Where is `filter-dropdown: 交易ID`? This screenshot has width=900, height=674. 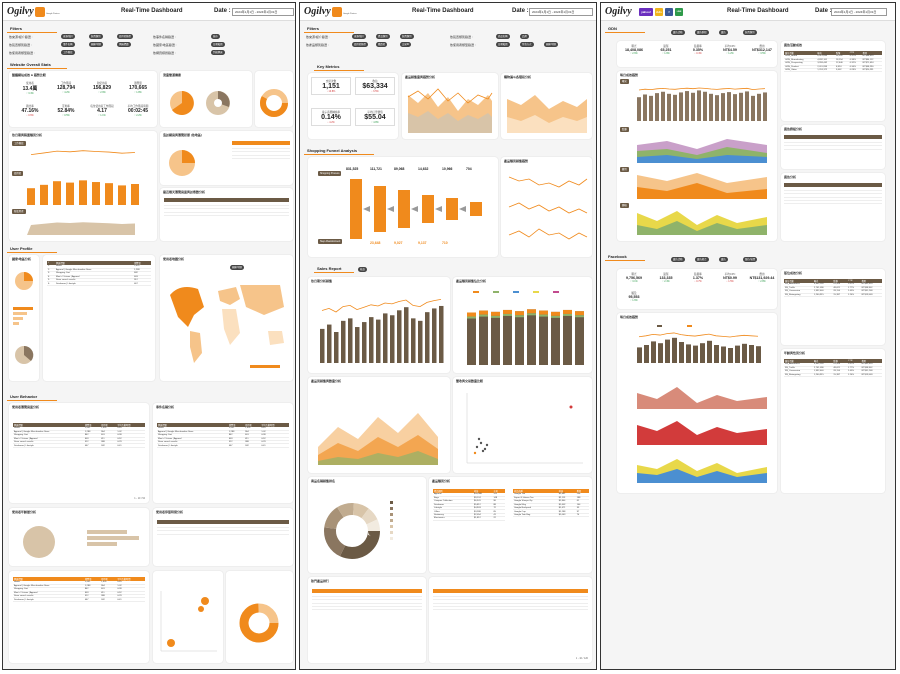
filter-dropdown: 交易ID is located at coordinates (406, 44).